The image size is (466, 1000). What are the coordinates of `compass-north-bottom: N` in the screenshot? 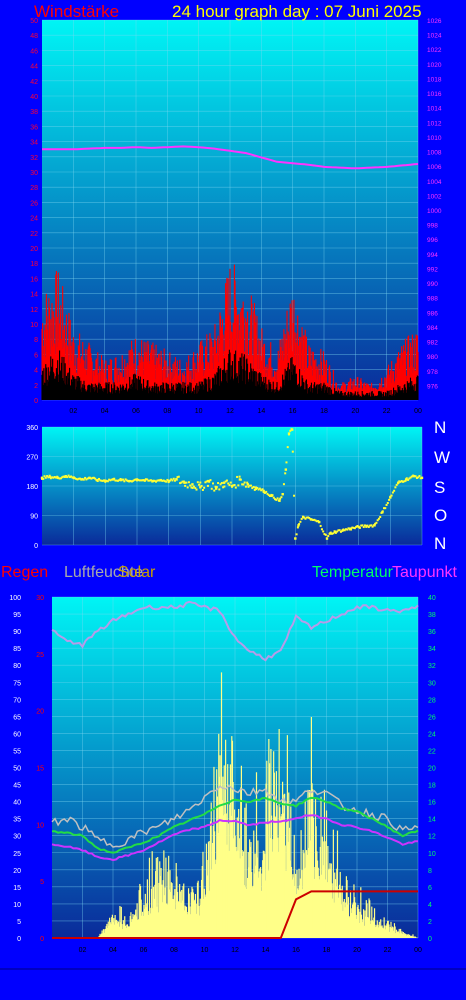 It's located at (440, 543).